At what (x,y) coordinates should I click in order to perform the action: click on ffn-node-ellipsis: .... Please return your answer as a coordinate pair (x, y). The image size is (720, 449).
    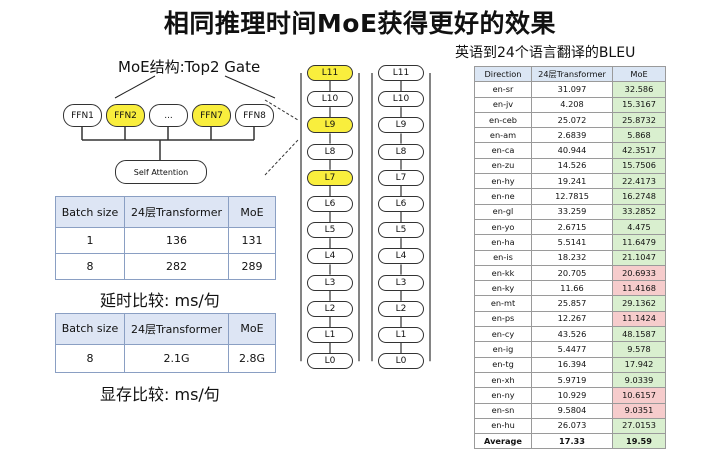
    Looking at the image, I should click on (168, 115).